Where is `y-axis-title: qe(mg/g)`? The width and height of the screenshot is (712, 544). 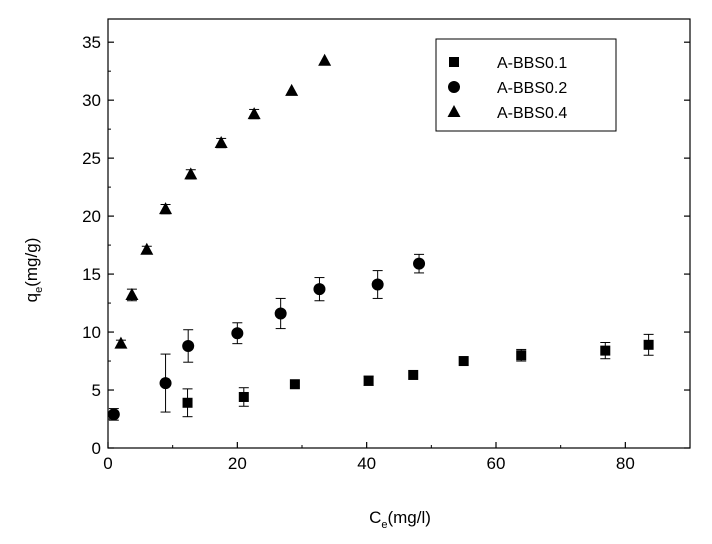 y-axis-title: qe(mg/g) is located at coordinates (33, 270).